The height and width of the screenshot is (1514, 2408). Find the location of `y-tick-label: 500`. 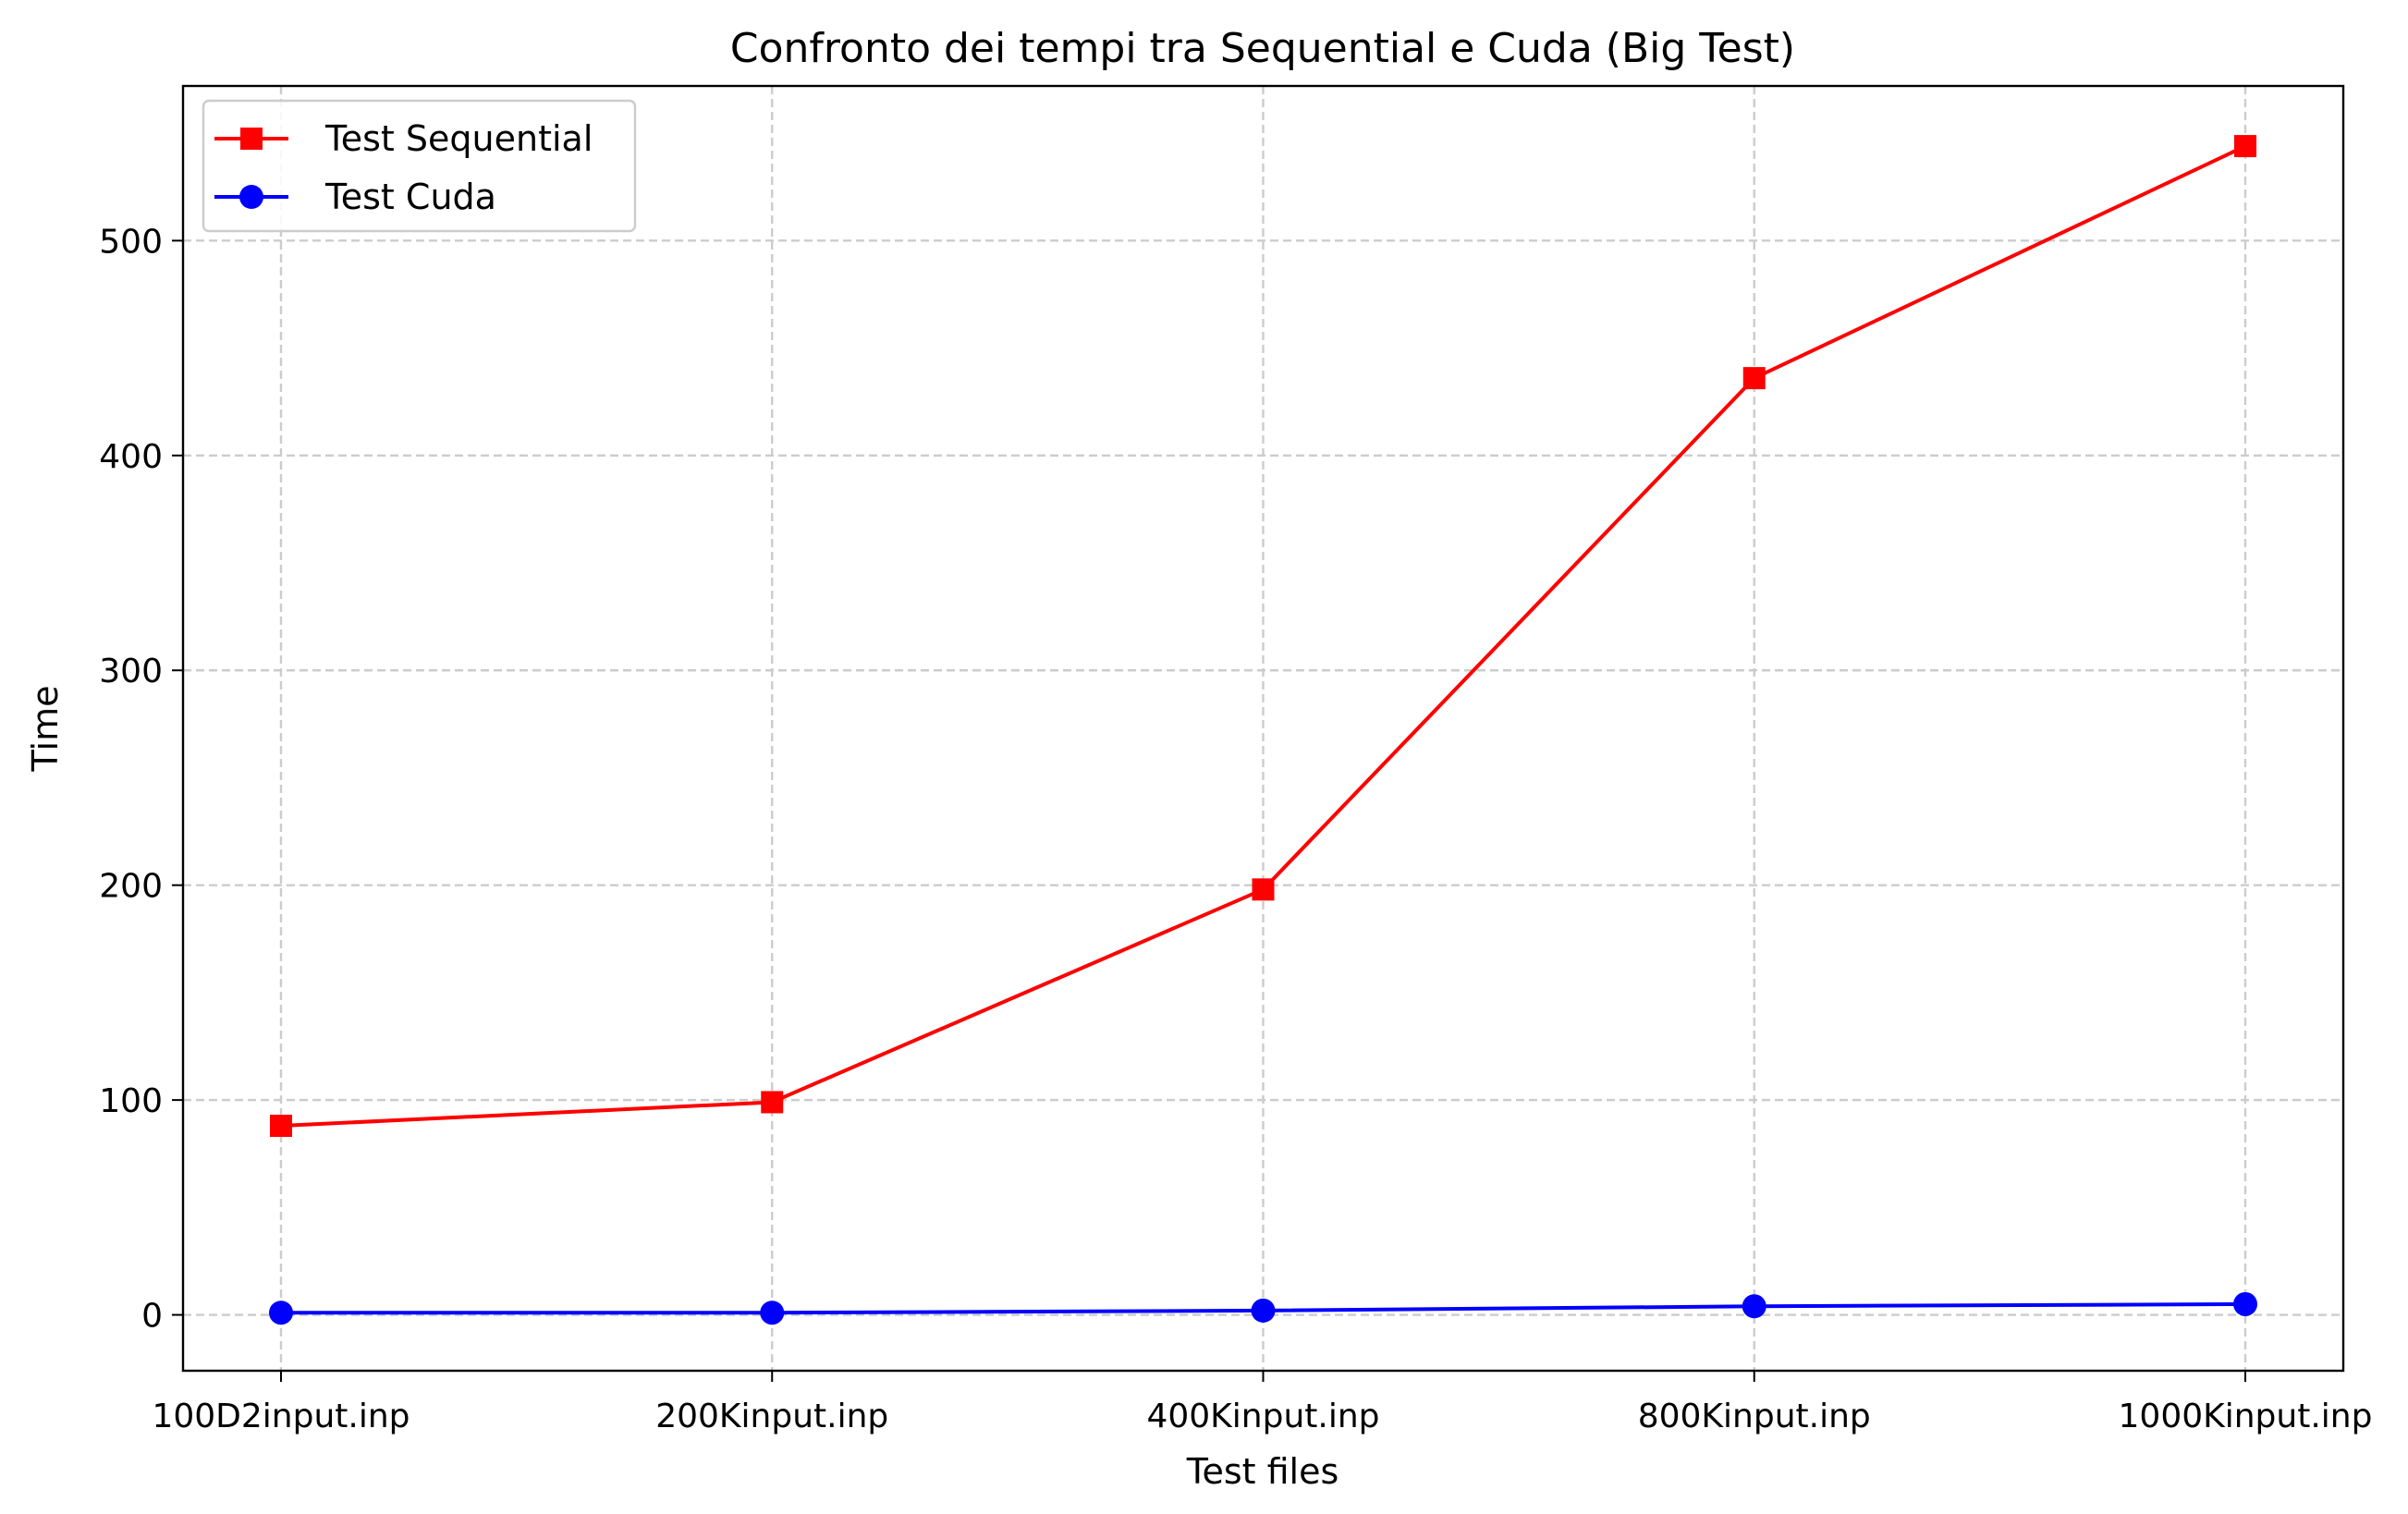

y-tick-label: 500 is located at coordinates (131, 242).